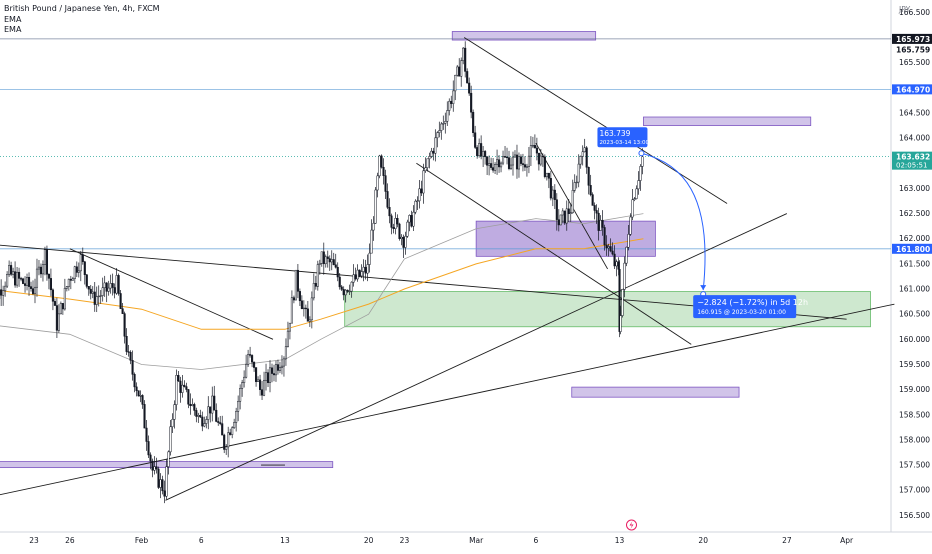 This screenshot has height=554, width=932. What do you see at coordinates (904, 9) in the screenshot?
I see `currency-label: JPY` at bounding box center [904, 9].